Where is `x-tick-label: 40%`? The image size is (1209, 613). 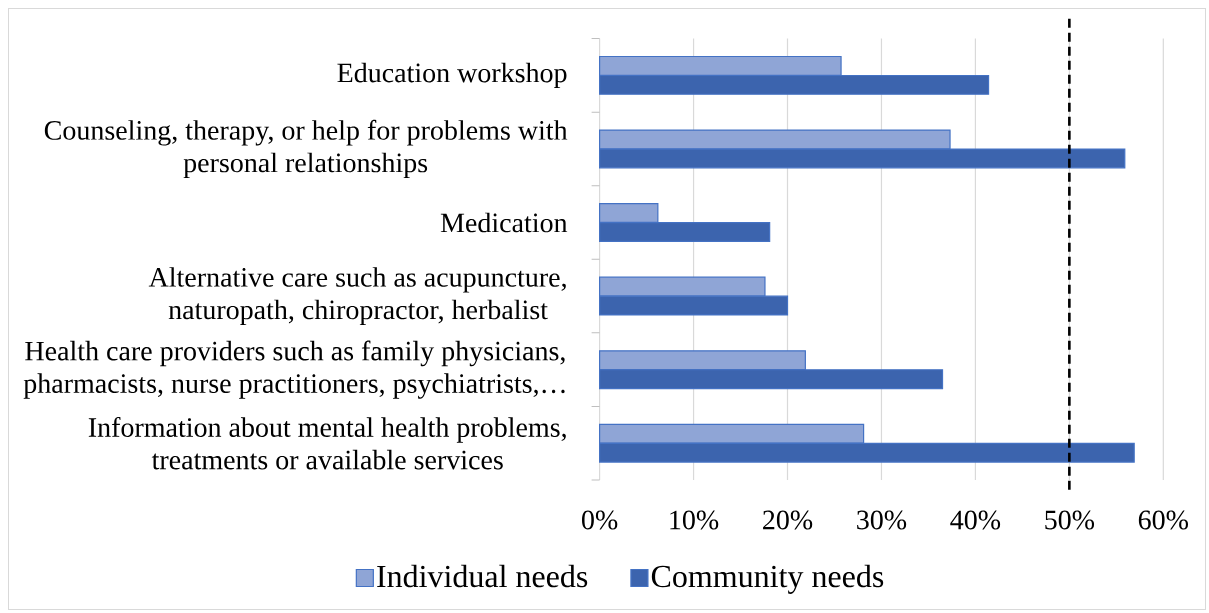 x-tick-label: 40% is located at coordinates (975, 520).